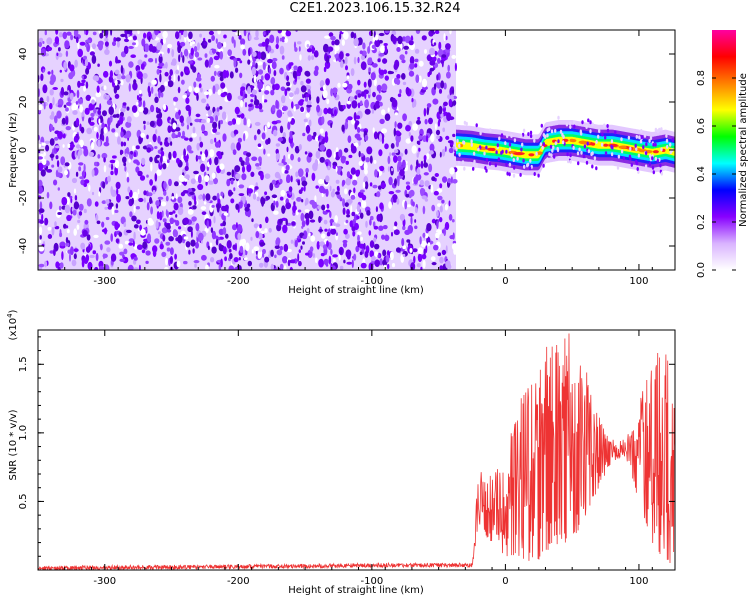 This screenshot has height=600, width=750. What do you see at coordinates (23, 198) in the screenshot?
I see `y-tick-label: -20` at bounding box center [23, 198].